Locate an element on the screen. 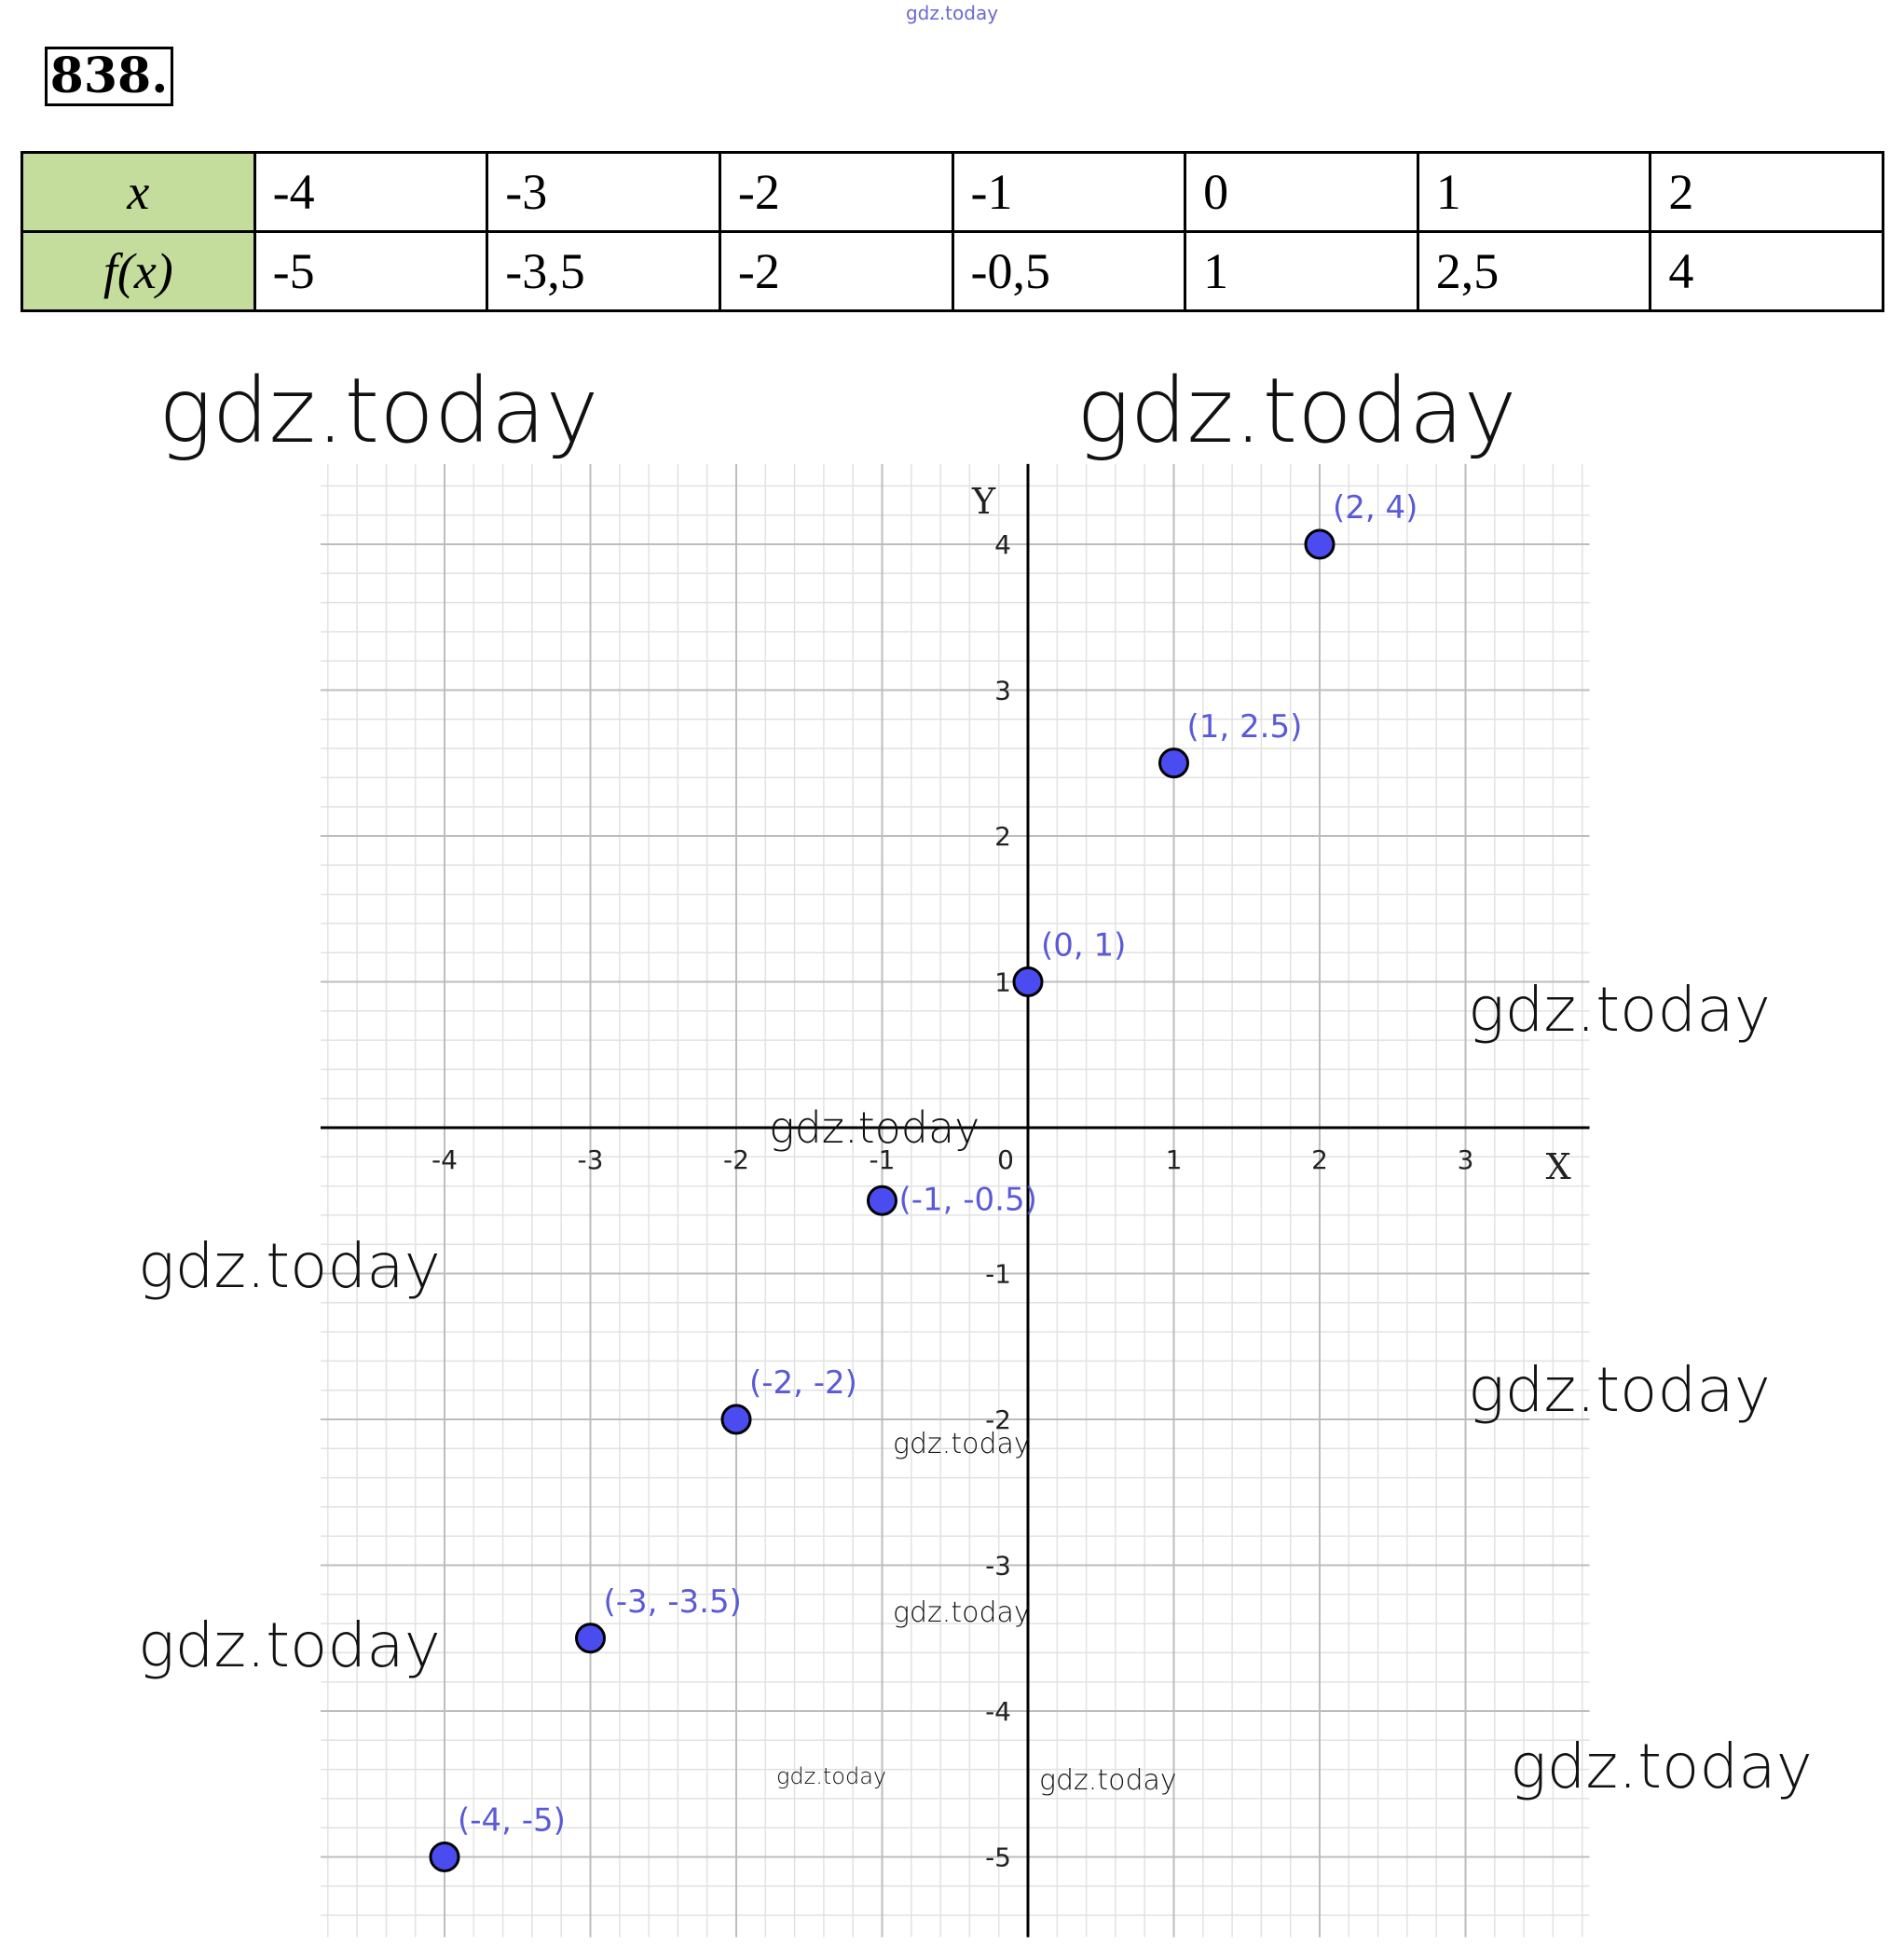 Image resolution: width=1904 pixels, height=1945 pixels. y-tick-label: -1 is located at coordinates (998, 1274).